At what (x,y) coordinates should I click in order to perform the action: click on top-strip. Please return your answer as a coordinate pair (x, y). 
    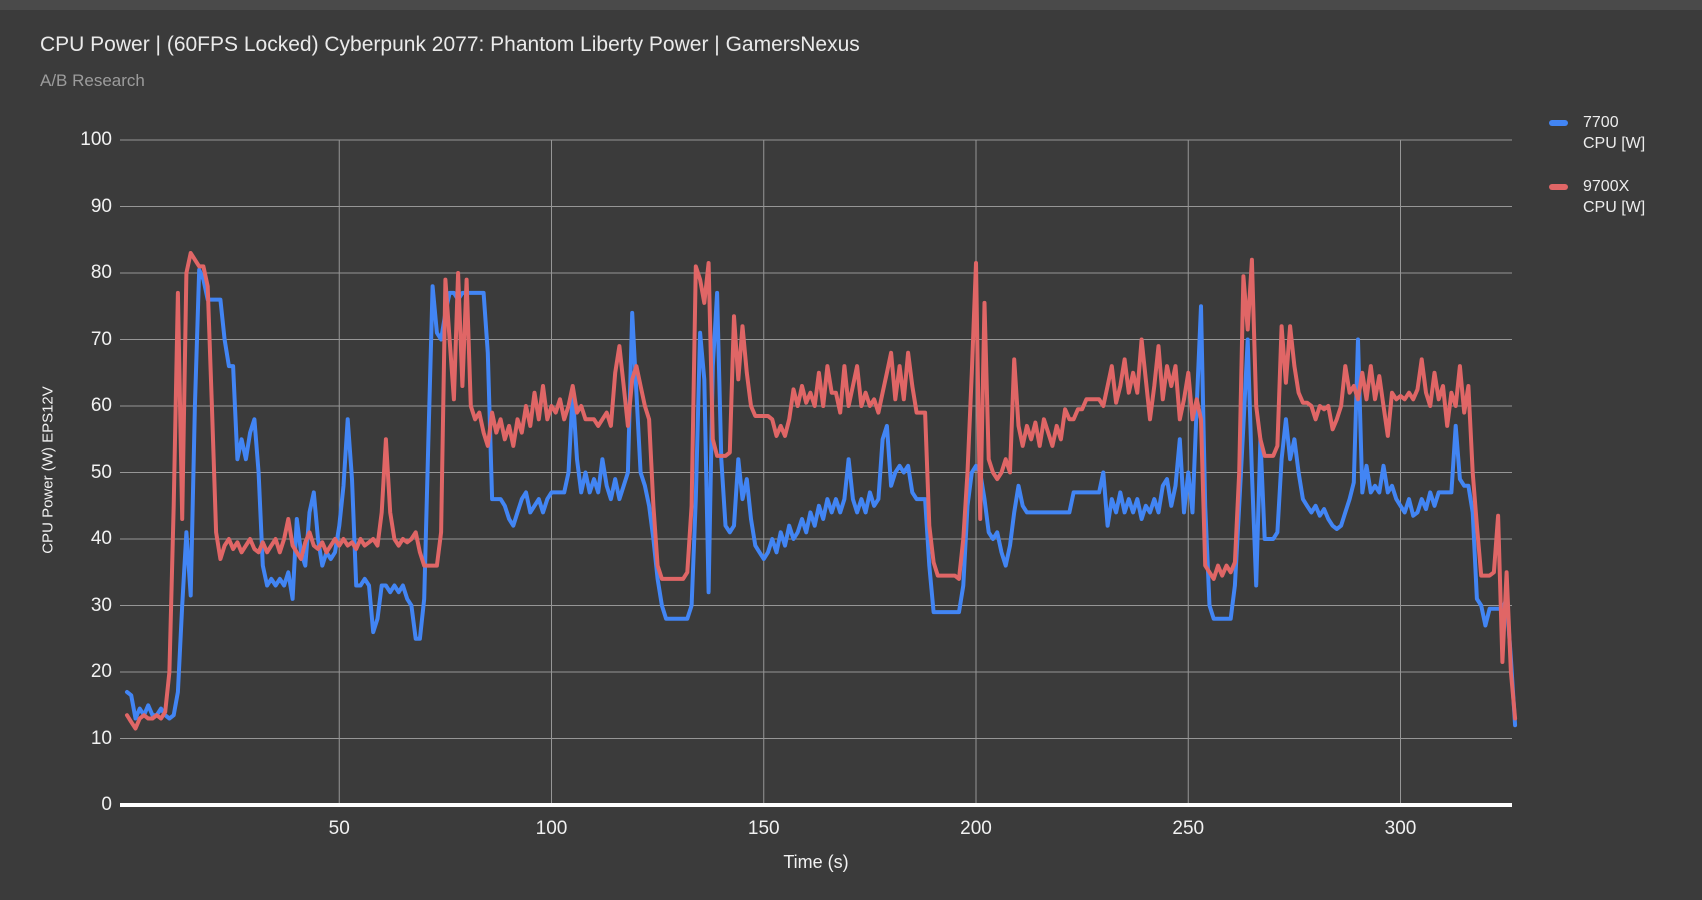
    Looking at the image, I should click on (851, 5).